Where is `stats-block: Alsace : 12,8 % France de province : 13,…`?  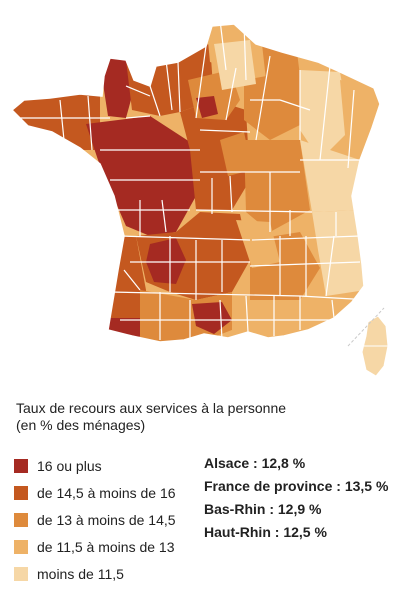
stats-block: Alsace : 12,8 % France de province : 13,… is located at coordinates (296, 499).